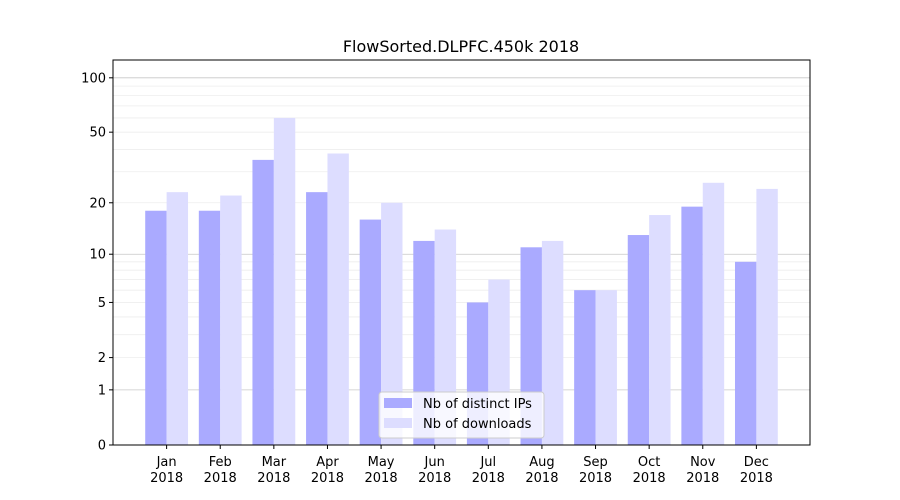  I want to click on x-tick-label: Nov, so click(703, 462).